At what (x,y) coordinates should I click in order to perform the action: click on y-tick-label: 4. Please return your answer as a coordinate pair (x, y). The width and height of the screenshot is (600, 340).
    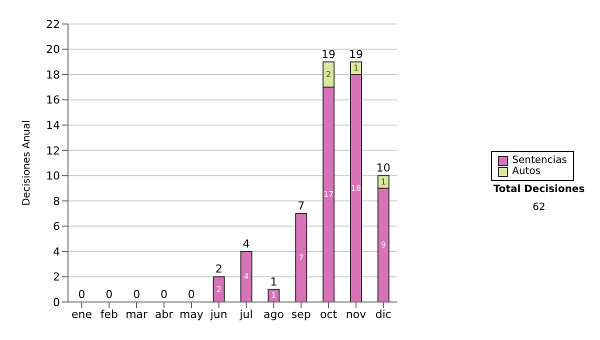
    Looking at the image, I should click on (56, 251).